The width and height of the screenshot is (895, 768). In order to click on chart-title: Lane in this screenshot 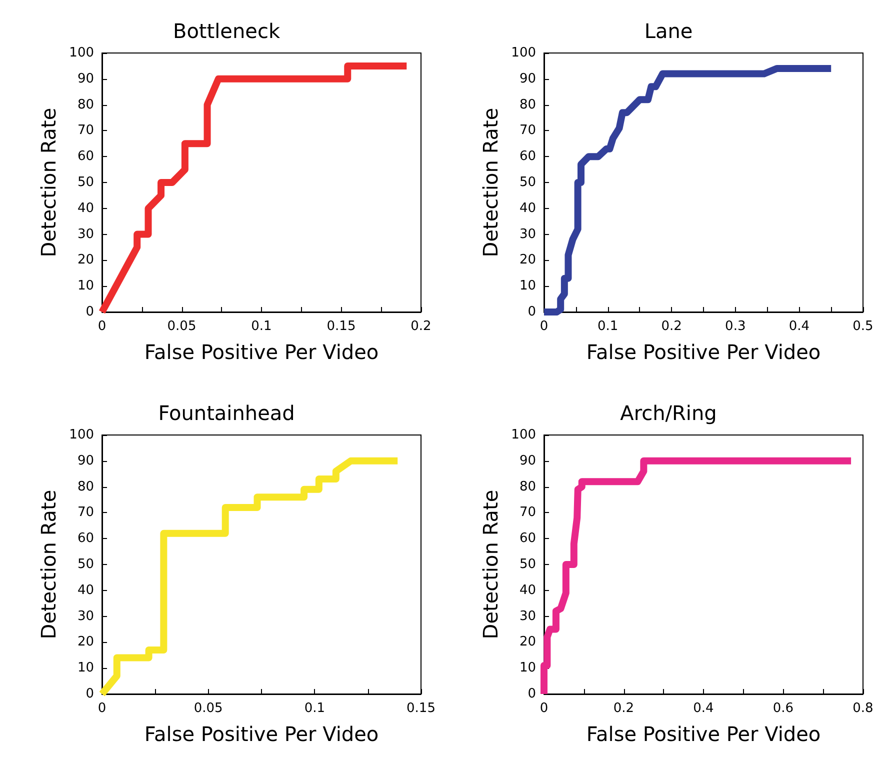, I will do `click(668, 31)`.